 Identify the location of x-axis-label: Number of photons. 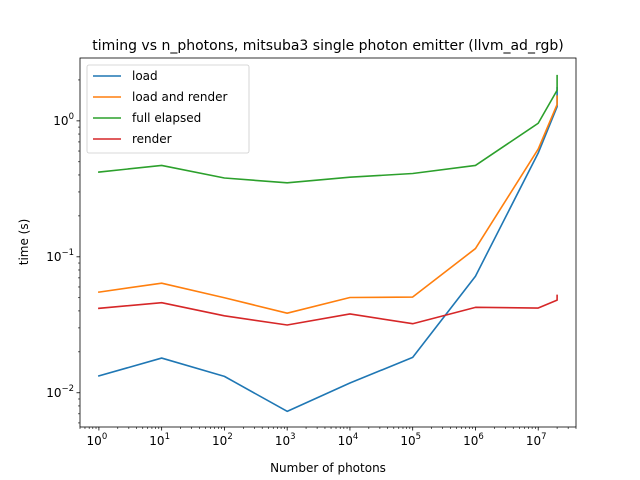
(328, 468).